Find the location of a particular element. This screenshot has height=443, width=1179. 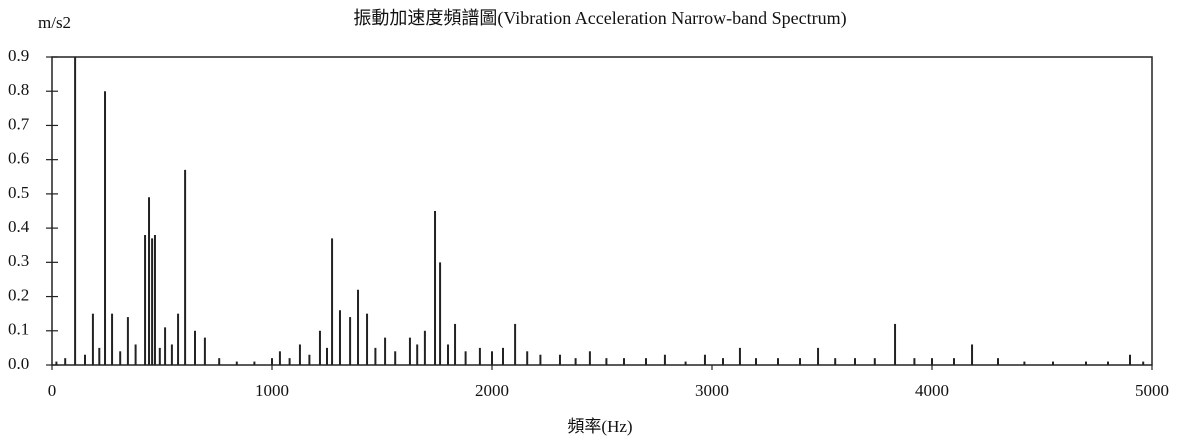

y-tick-label: 0.5 is located at coordinates (18, 192).